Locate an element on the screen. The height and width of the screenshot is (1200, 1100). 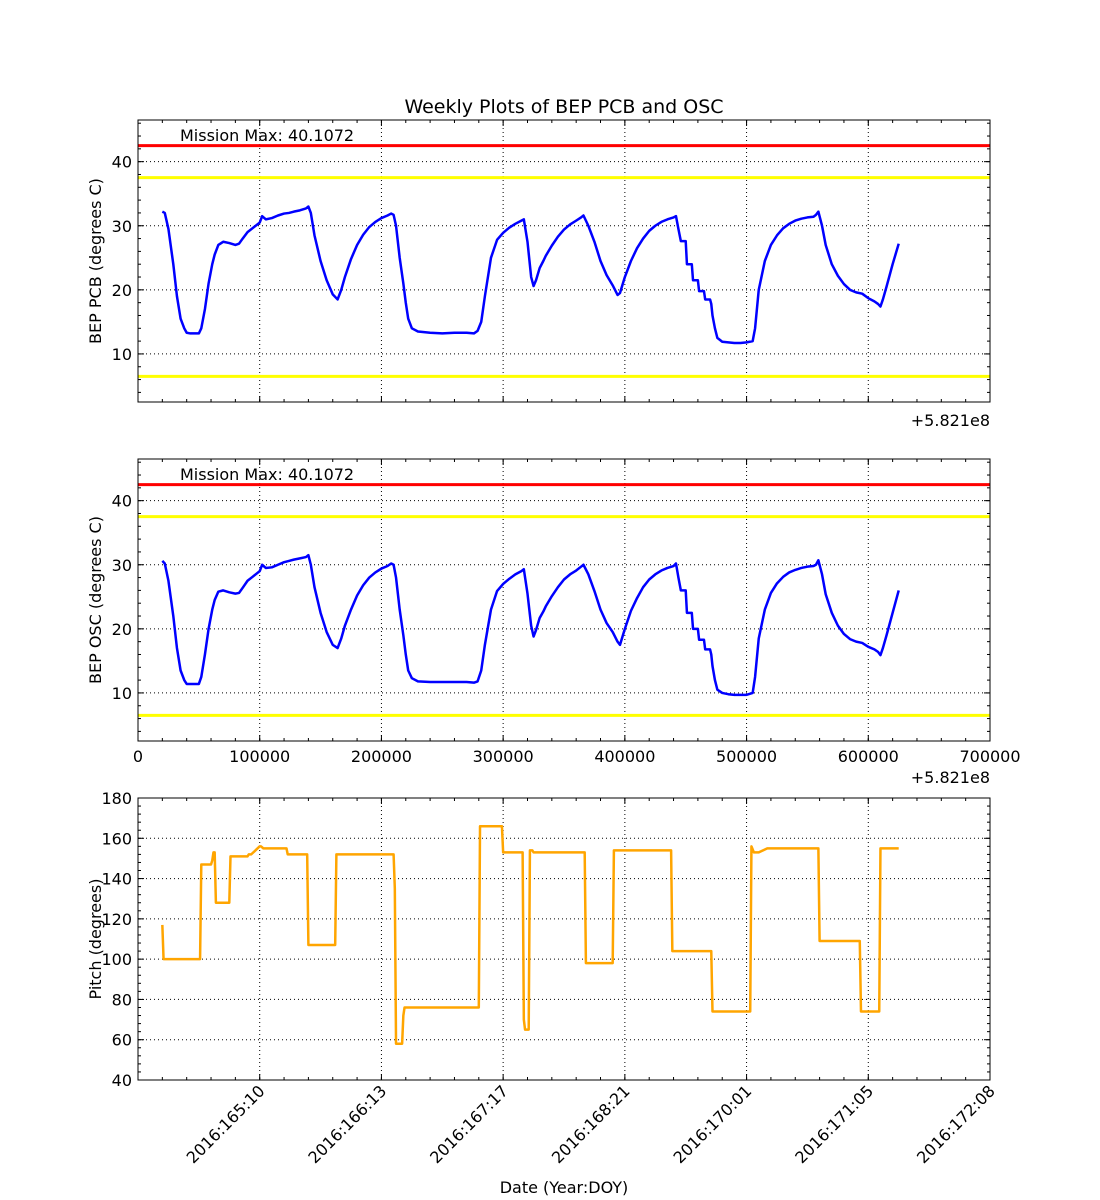
y-tick-label: 100 is located at coordinates (116, 959).